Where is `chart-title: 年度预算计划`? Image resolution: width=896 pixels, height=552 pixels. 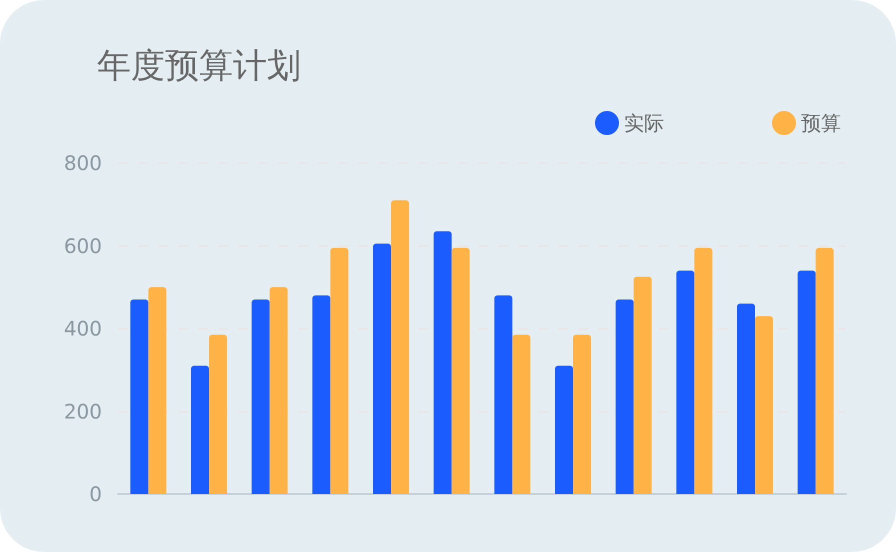 chart-title: 年度预算计划 is located at coordinates (199, 66).